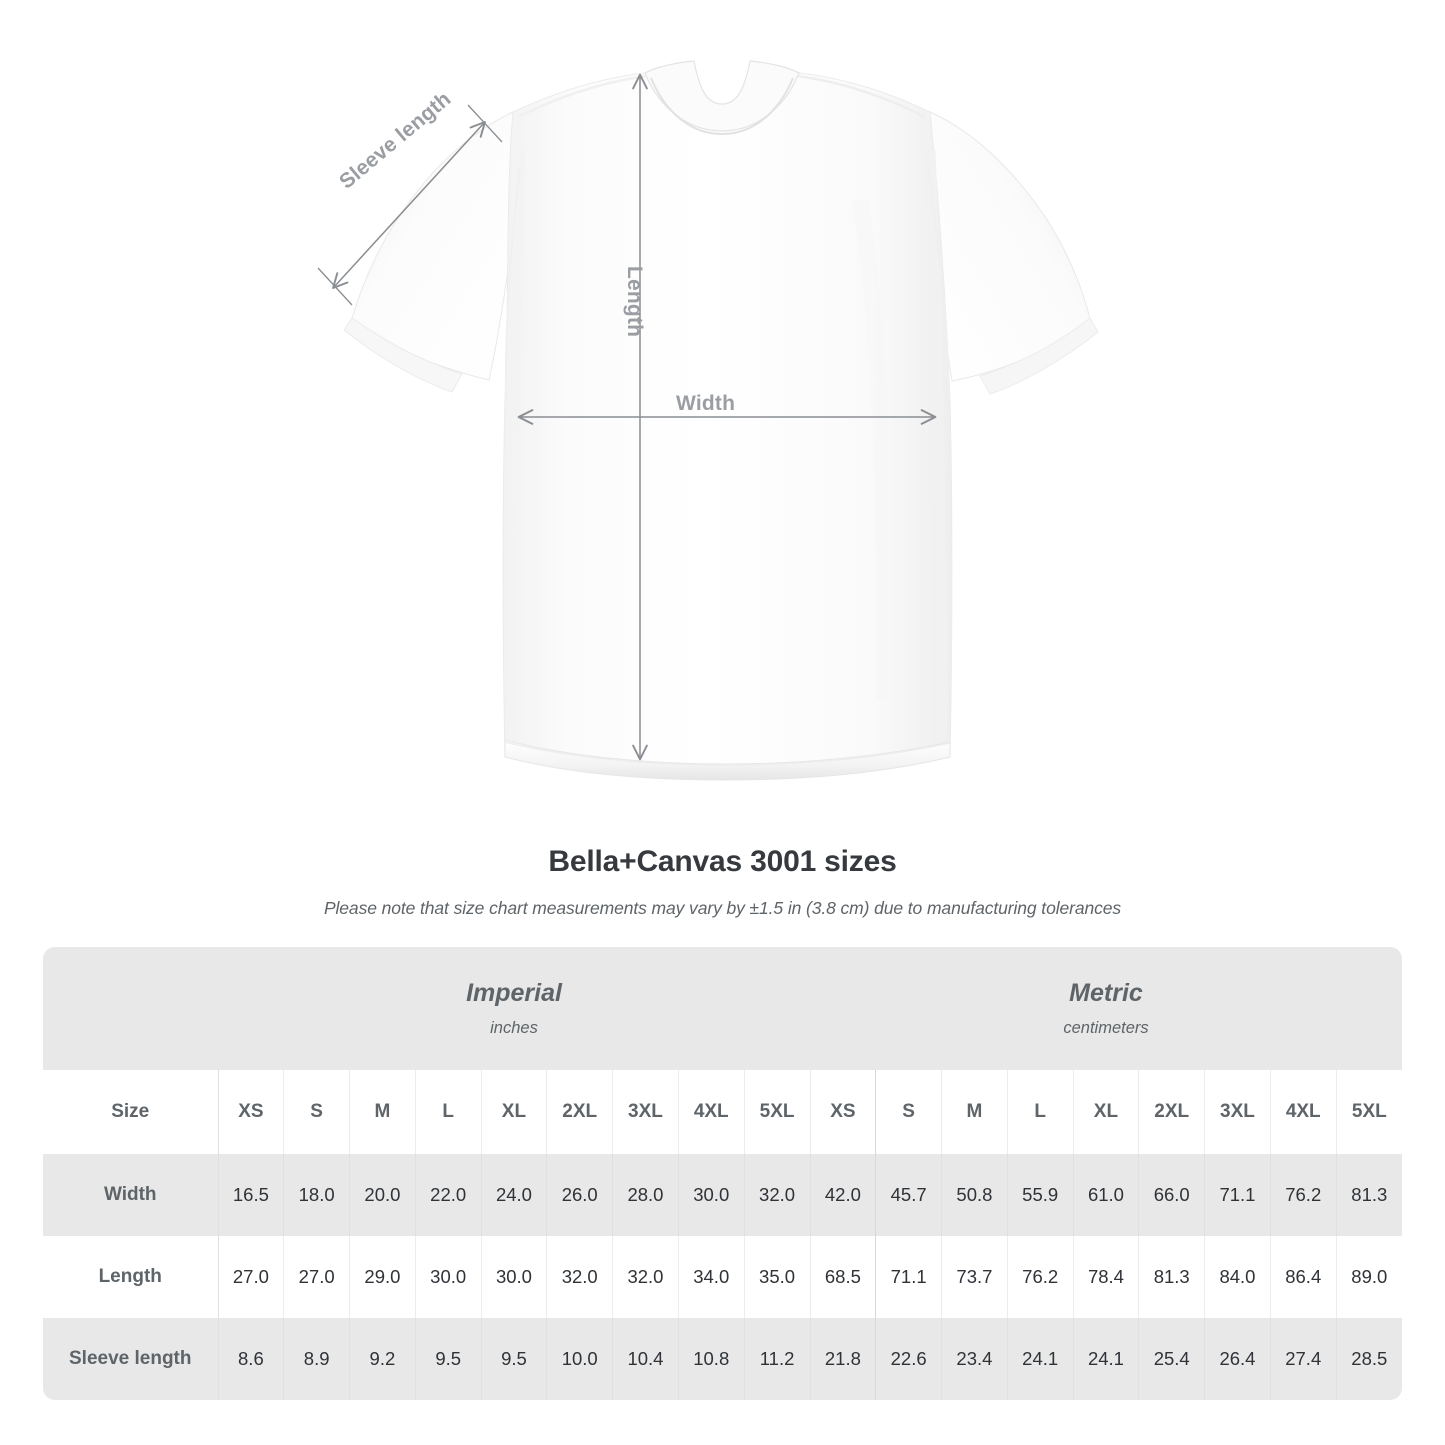 This screenshot has height=1445, width=1445. I want to click on table-cell: 86.4, so click(1303, 1277).